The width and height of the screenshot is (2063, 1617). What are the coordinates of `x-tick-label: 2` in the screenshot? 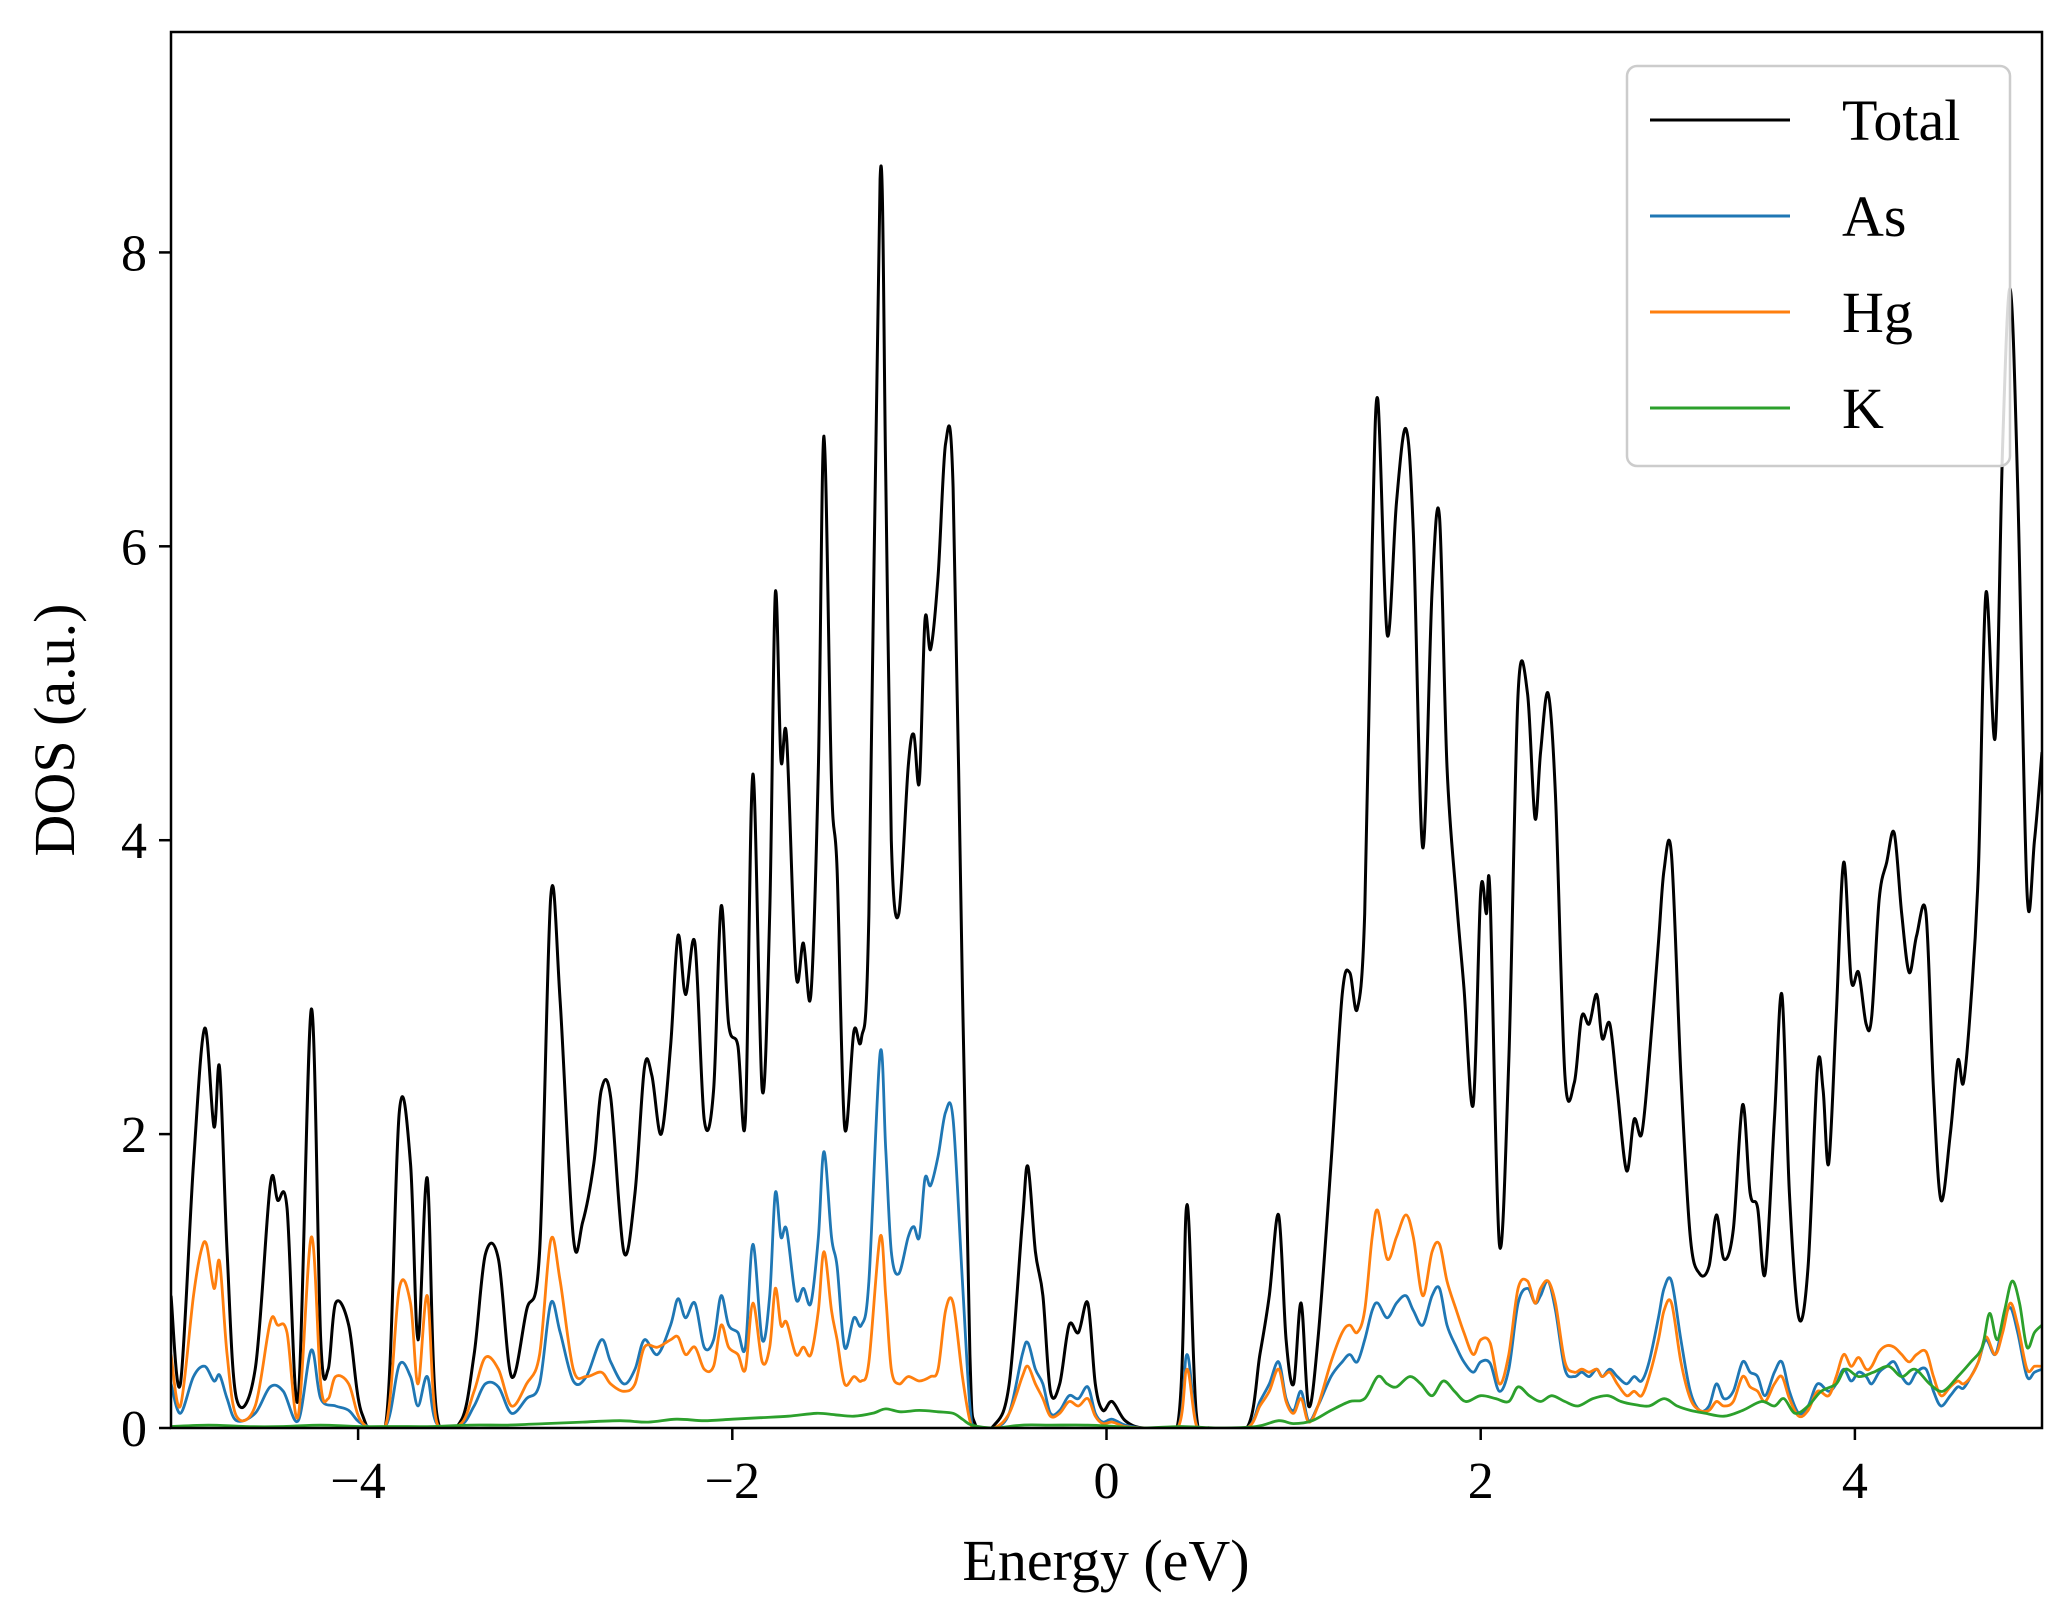 It's located at (1481, 1481).